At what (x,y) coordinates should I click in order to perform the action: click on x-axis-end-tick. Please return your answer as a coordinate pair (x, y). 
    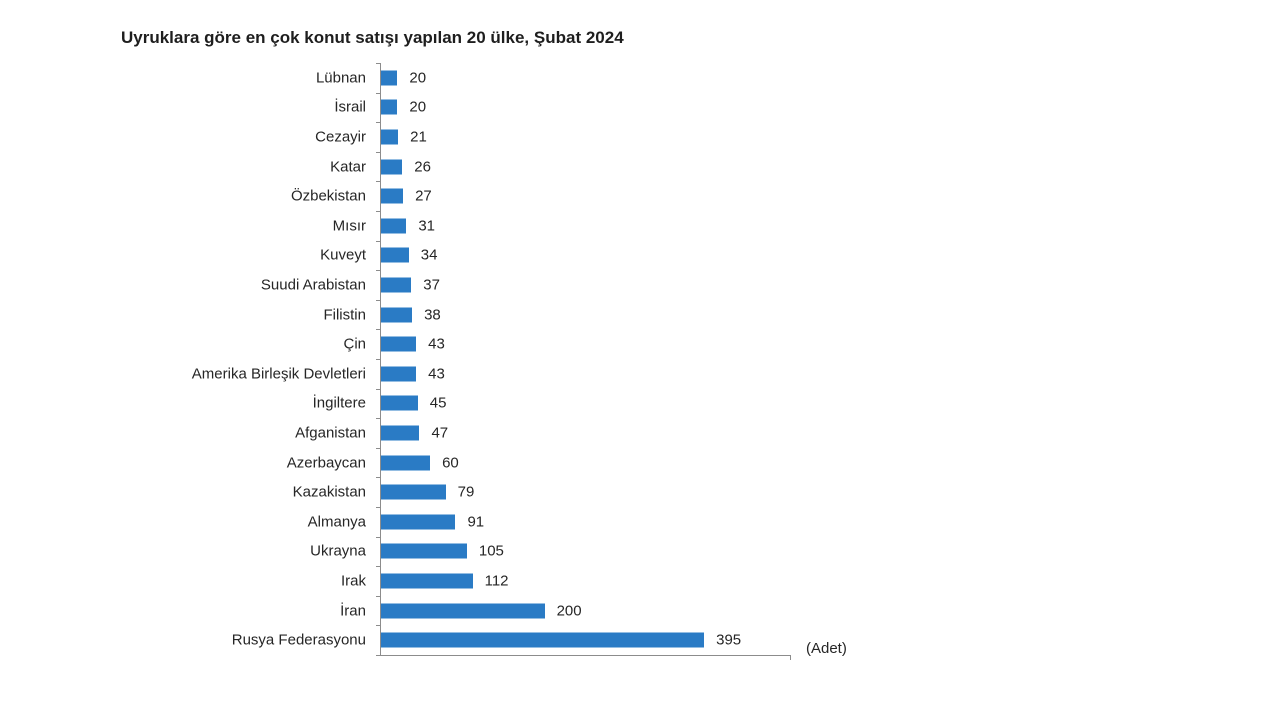
    Looking at the image, I should click on (790, 657).